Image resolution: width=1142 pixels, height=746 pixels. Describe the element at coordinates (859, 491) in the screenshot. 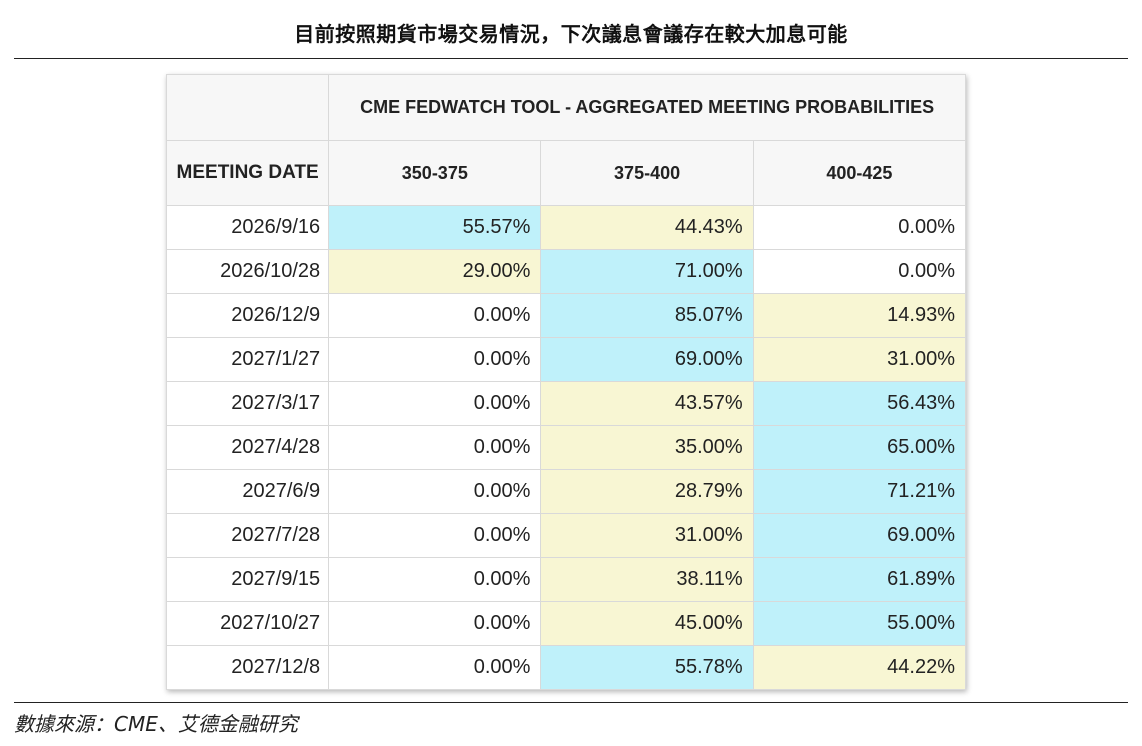

I see `probability-cell: 71.21%` at that location.